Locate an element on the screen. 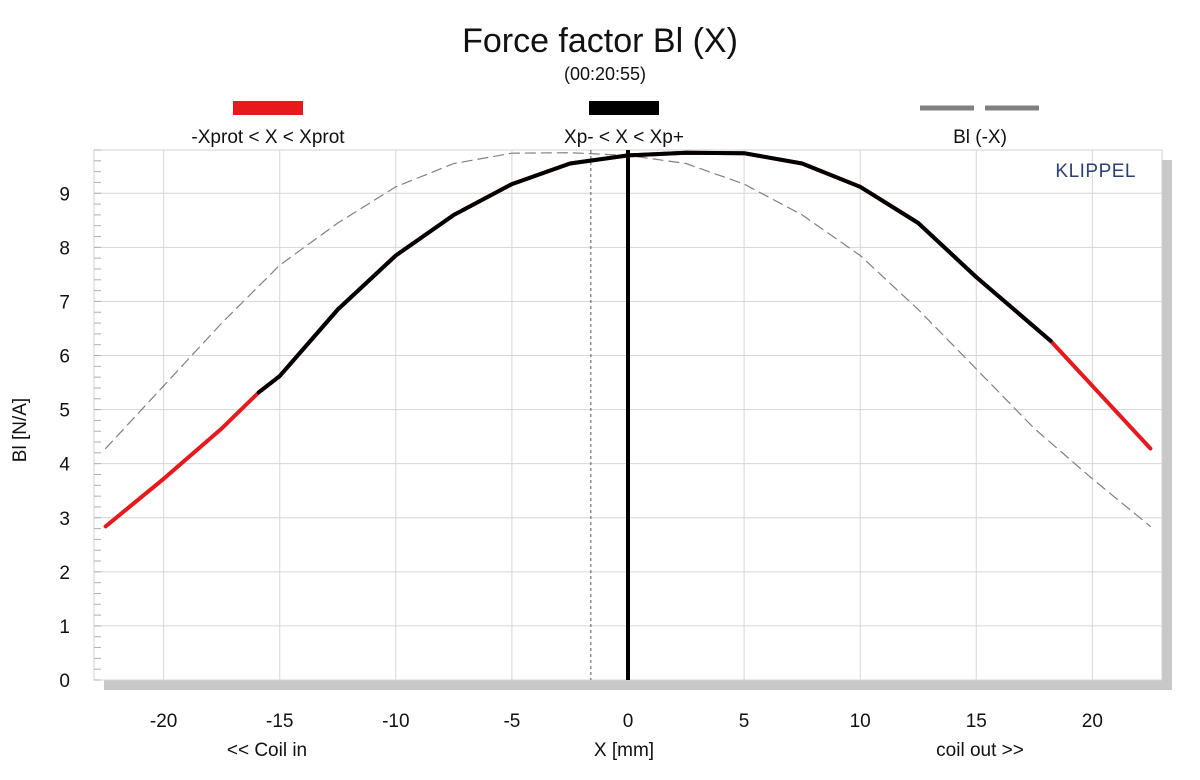 This screenshot has width=1200, height=780. x-tick-label: 5 is located at coordinates (744, 721).